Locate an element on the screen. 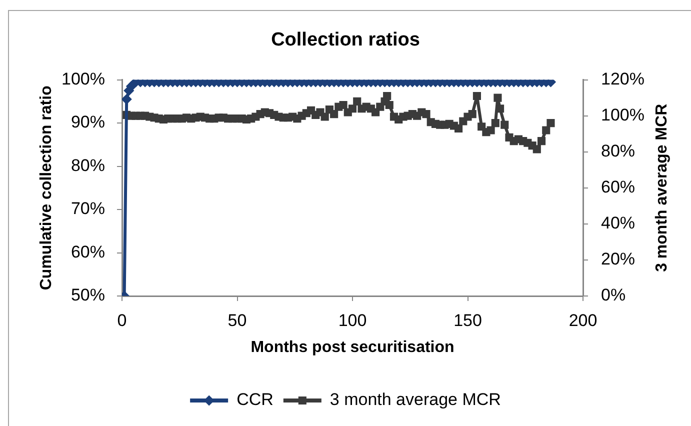  y-tick-label: 90% is located at coordinates (87, 122).